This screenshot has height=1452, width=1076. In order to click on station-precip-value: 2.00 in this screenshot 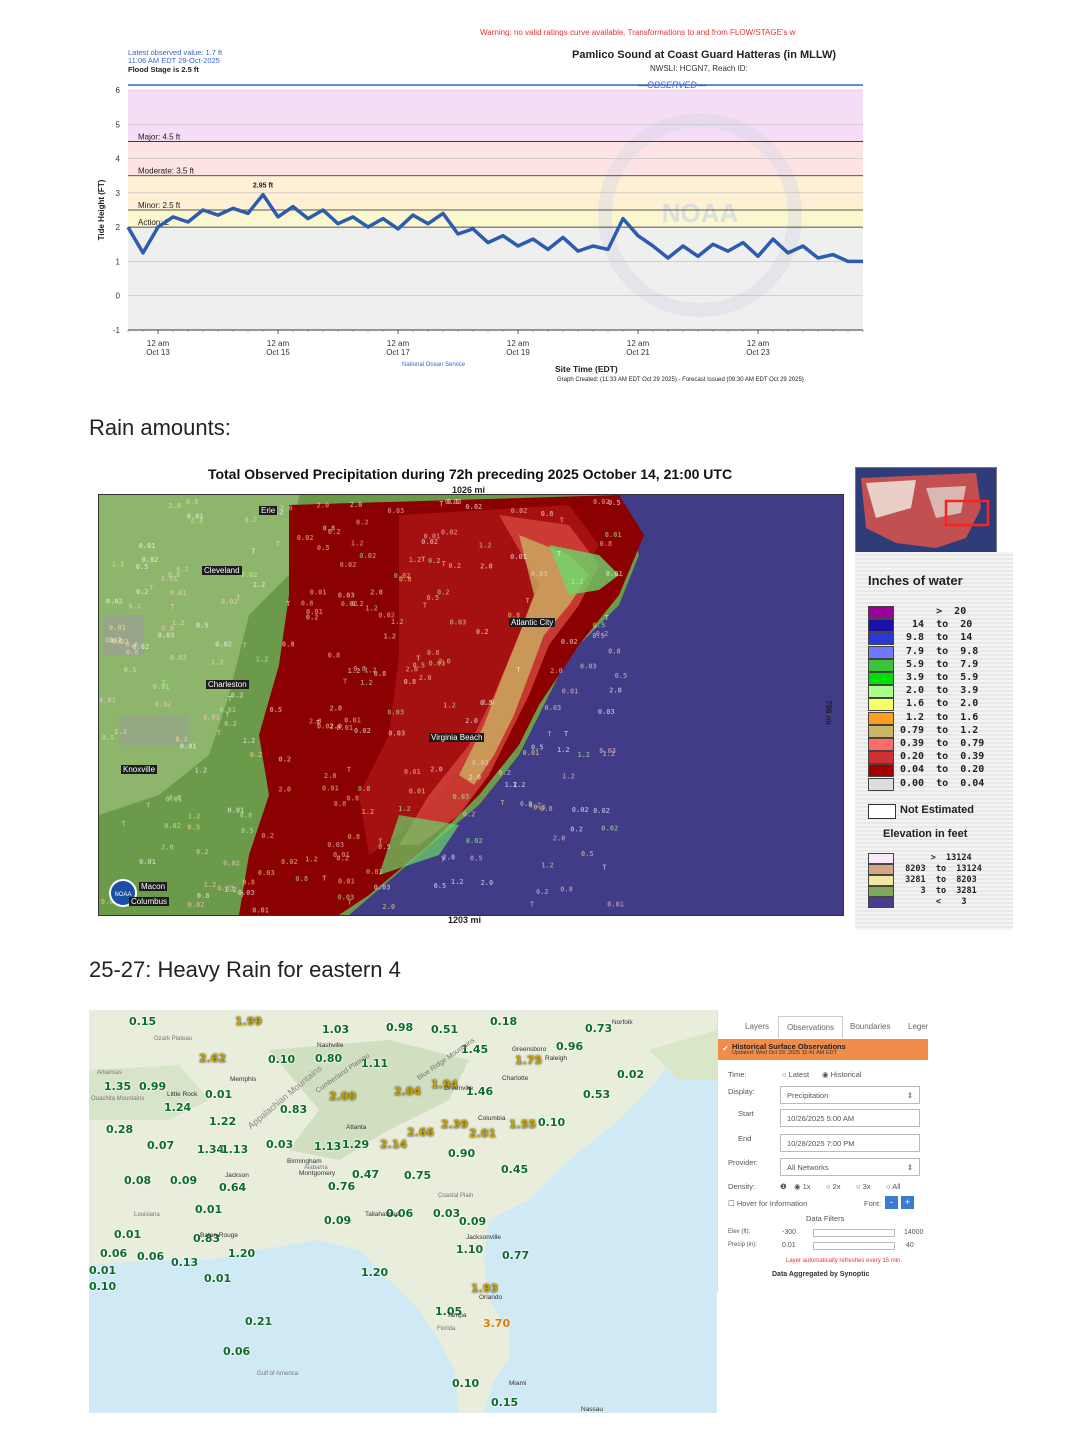, I will do `click(343, 1096)`.